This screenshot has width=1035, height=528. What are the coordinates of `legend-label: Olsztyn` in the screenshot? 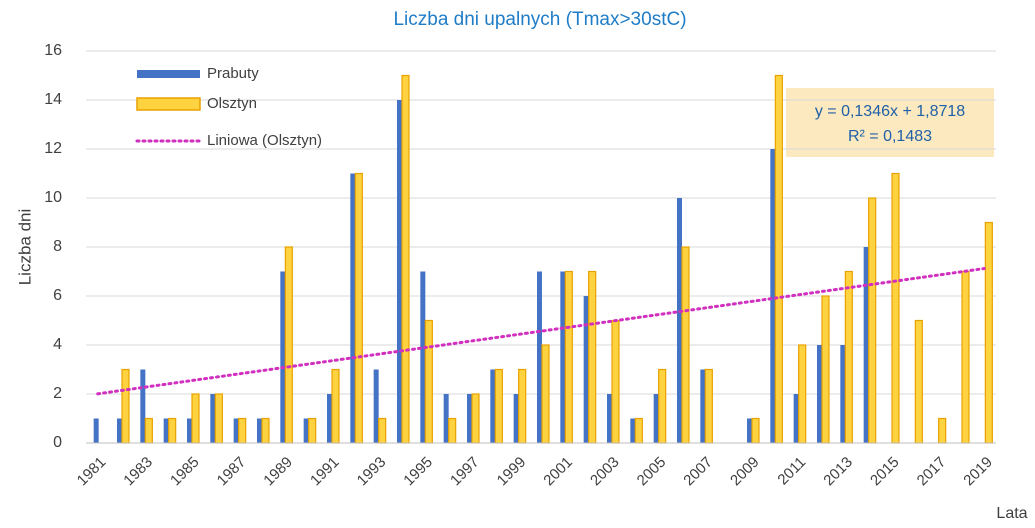 It's located at (232, 103).